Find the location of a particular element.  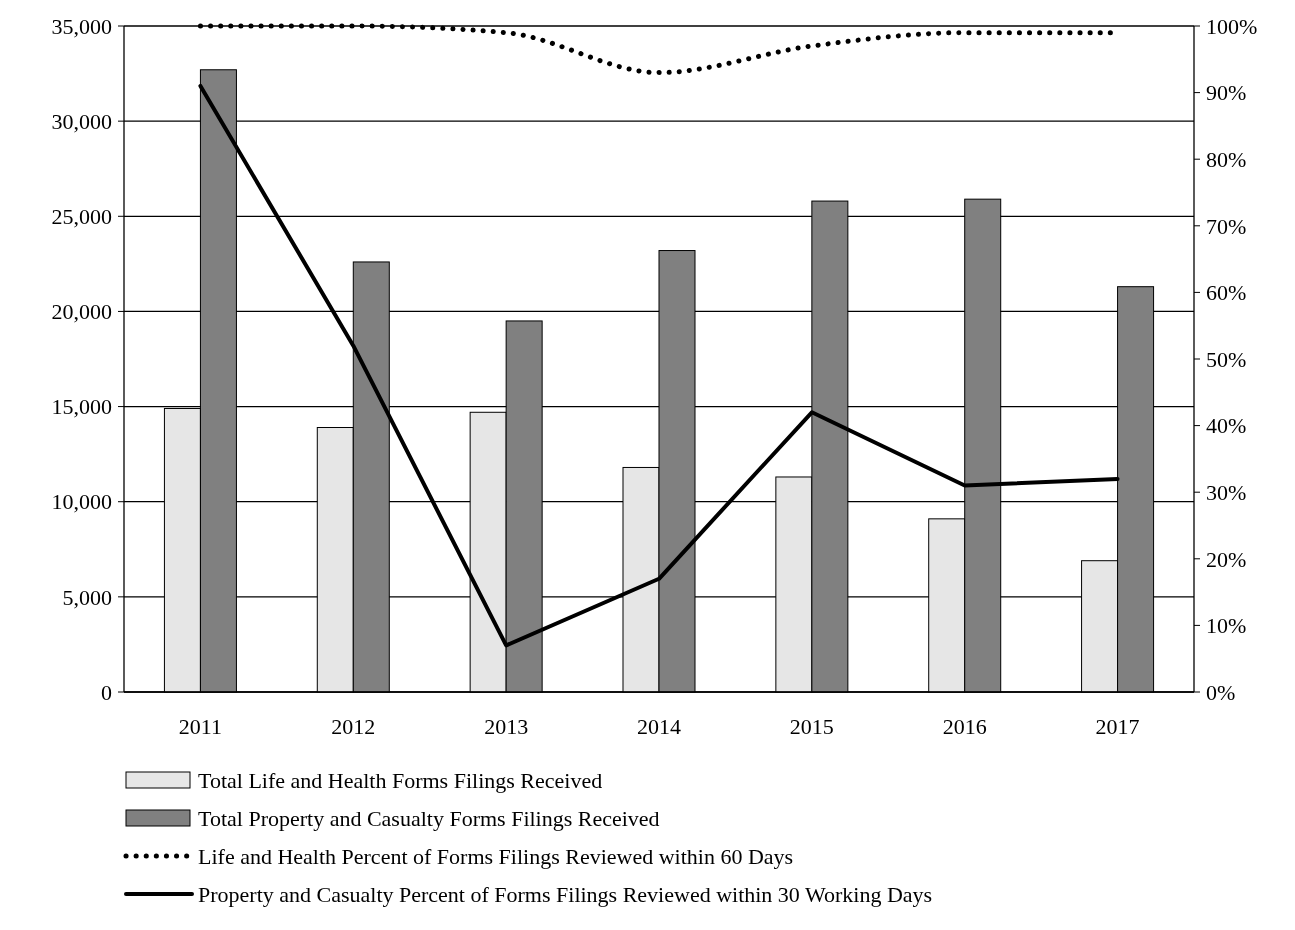

y-tick-label: 35,000 is located at coordinates (81, 26).